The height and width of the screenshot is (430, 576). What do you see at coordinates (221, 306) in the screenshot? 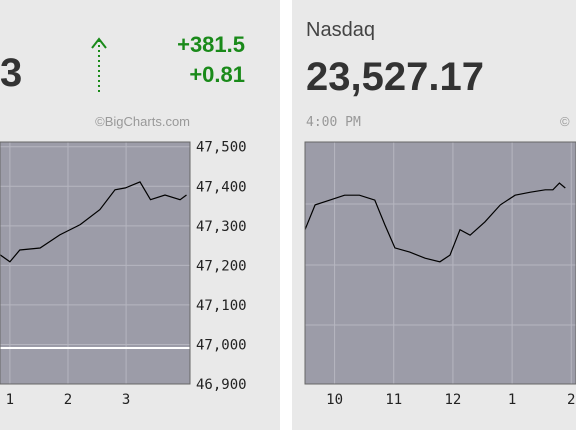
I see `y-tick-label: 47,100` at bounding box center [221, 306].